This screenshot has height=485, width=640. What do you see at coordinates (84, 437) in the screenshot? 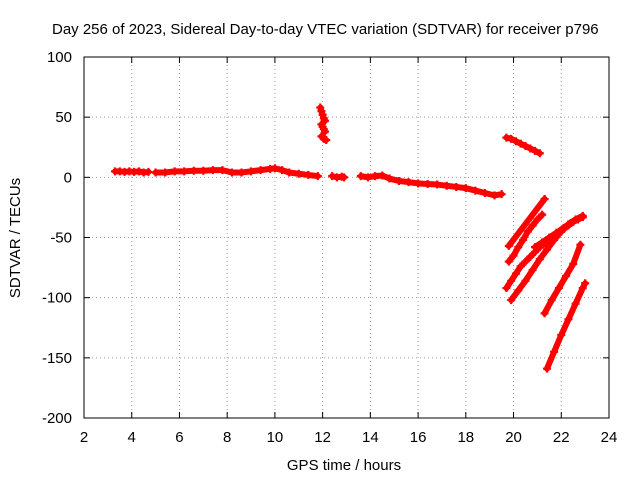
I see `x-tick-label: 2` at bounding box center [84, 437].